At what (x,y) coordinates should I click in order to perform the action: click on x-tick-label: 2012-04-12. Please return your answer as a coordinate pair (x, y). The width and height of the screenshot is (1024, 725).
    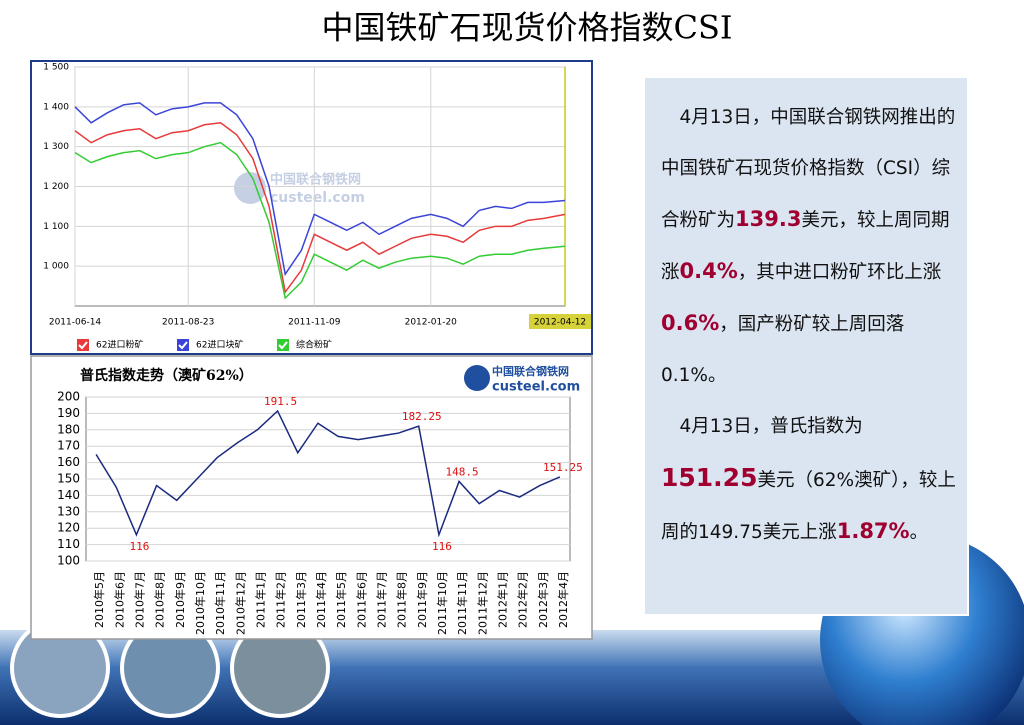
    Looking at the image, I should click on (560, 323).